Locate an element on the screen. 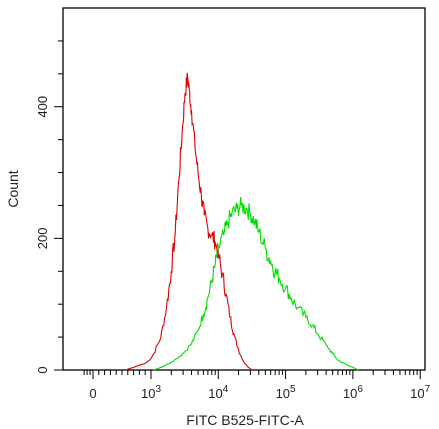 This screenshot has height=429, width=439. x-tick-label: 10³ is located at coordinates (151, 392).